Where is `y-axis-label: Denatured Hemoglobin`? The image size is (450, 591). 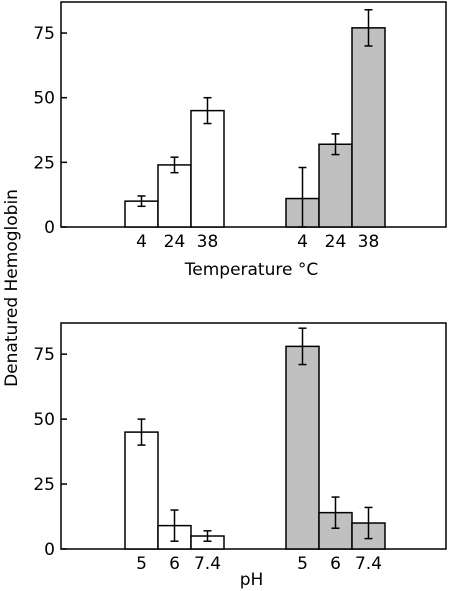 y-axis-label: Denatured Hemoglobin is located at coordinates (12, 288).